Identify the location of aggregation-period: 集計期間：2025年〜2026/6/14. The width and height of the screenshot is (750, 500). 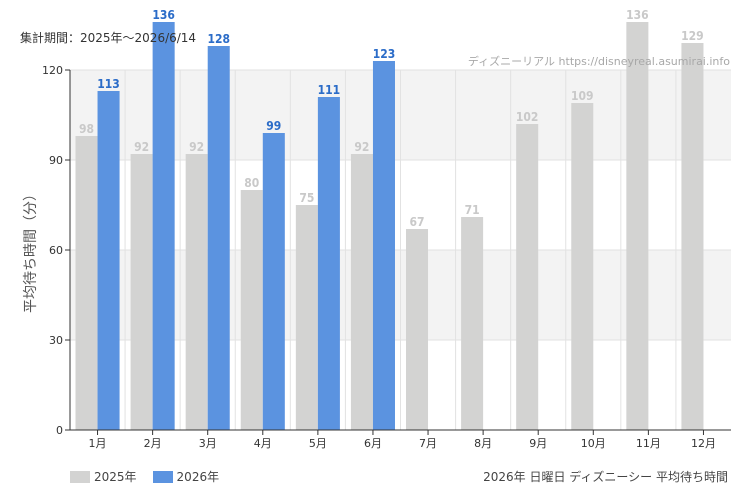
(108, 38).